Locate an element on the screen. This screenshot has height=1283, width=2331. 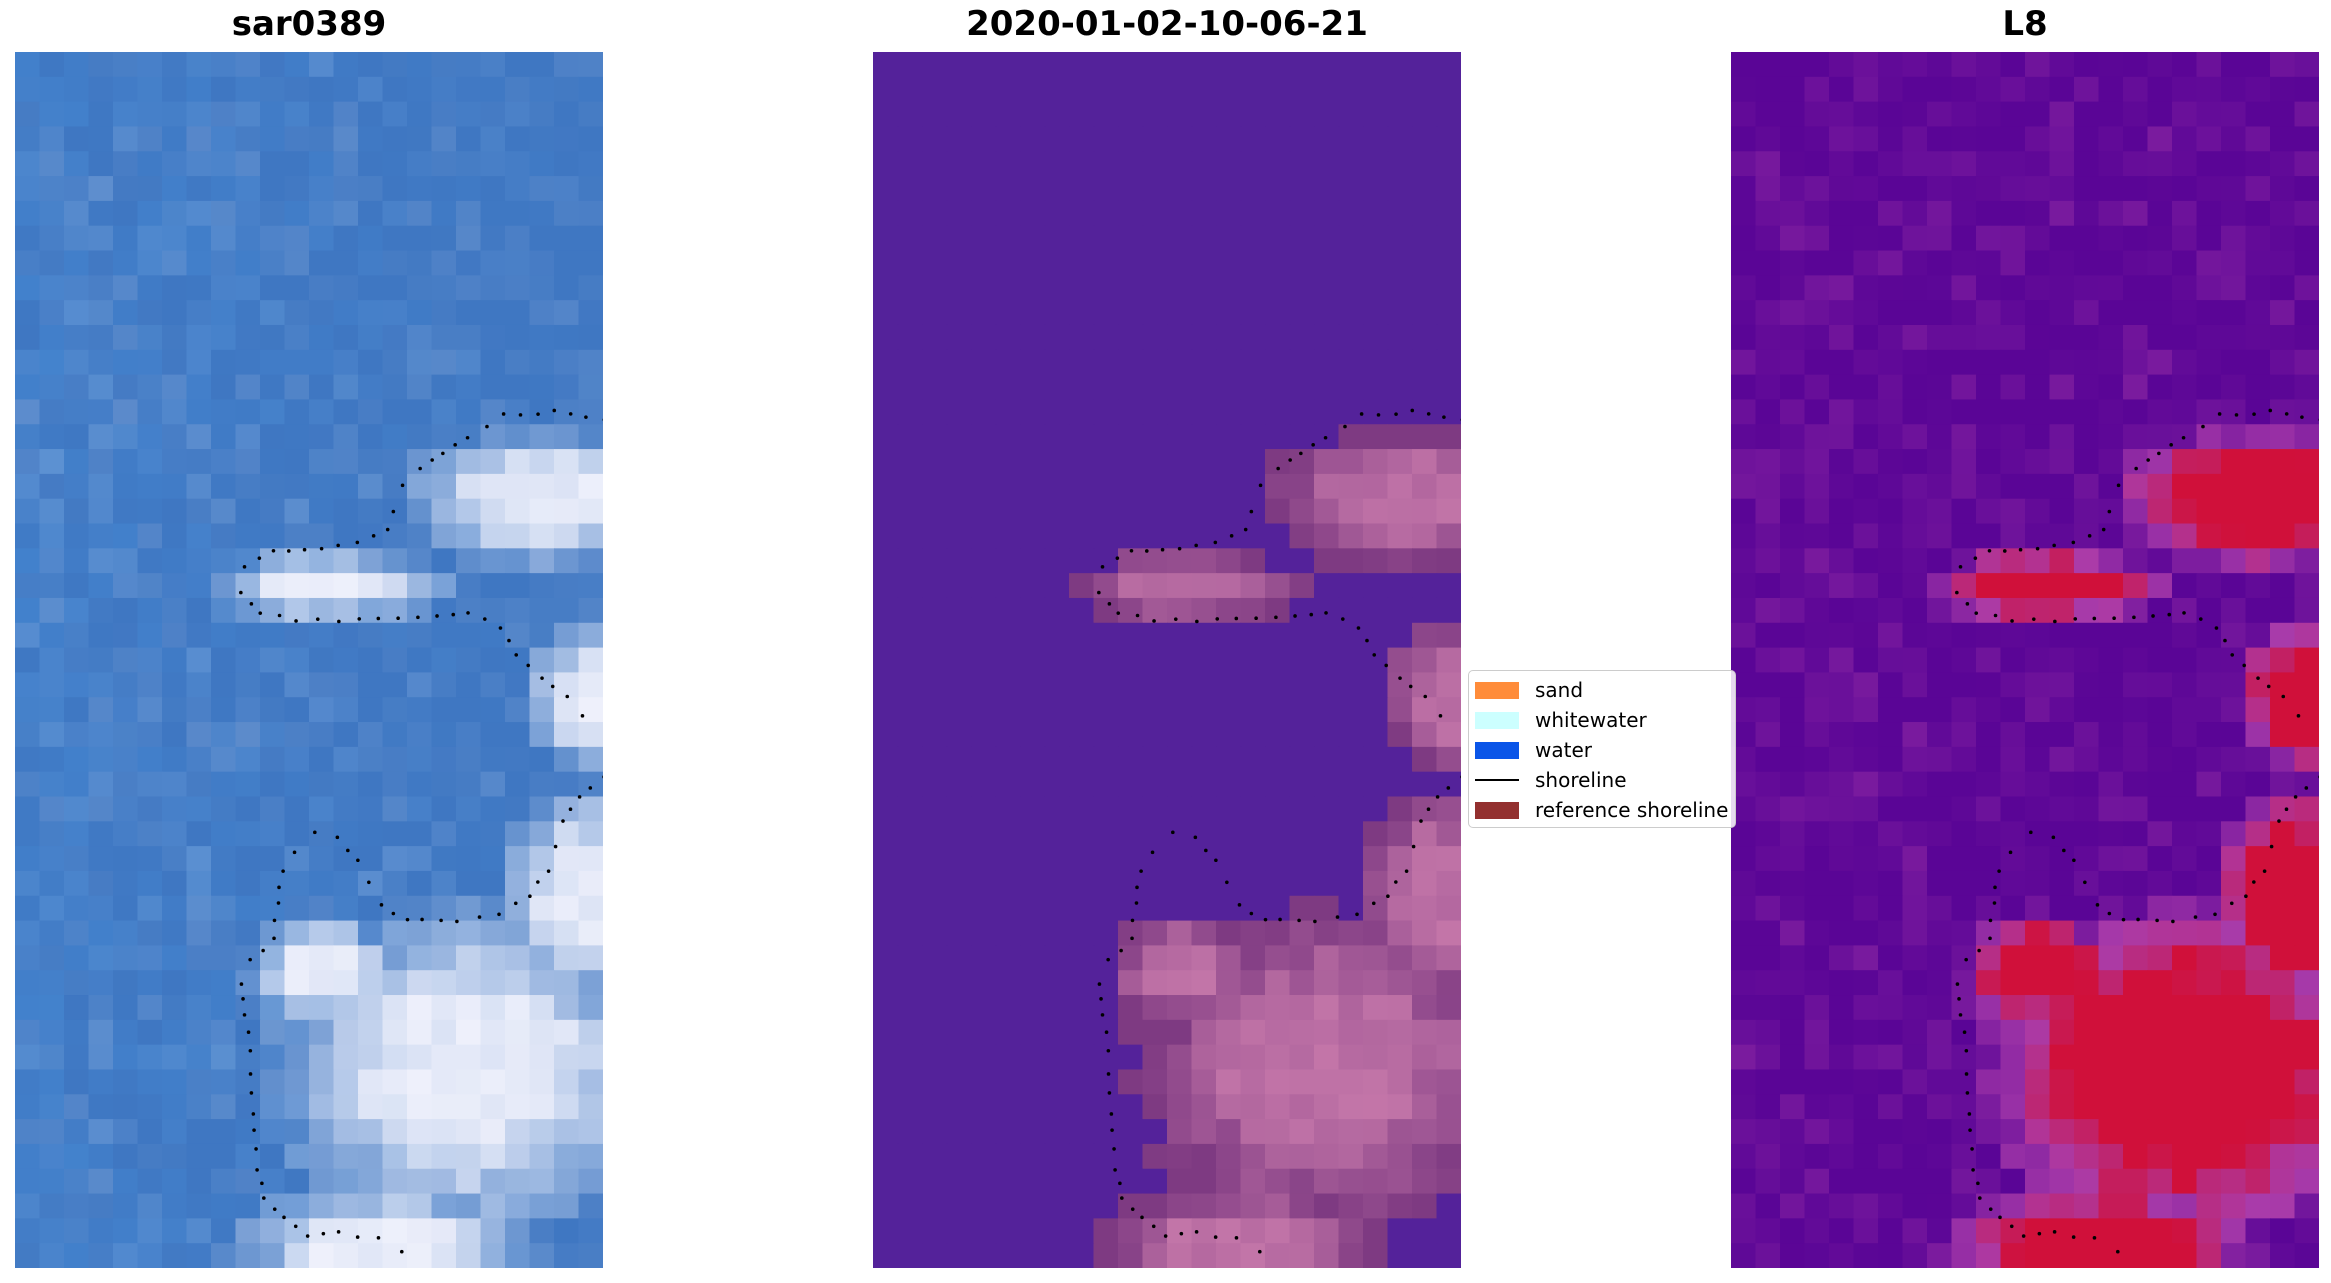
rgb-shoreline-dot is located at coordinates (542, 678).